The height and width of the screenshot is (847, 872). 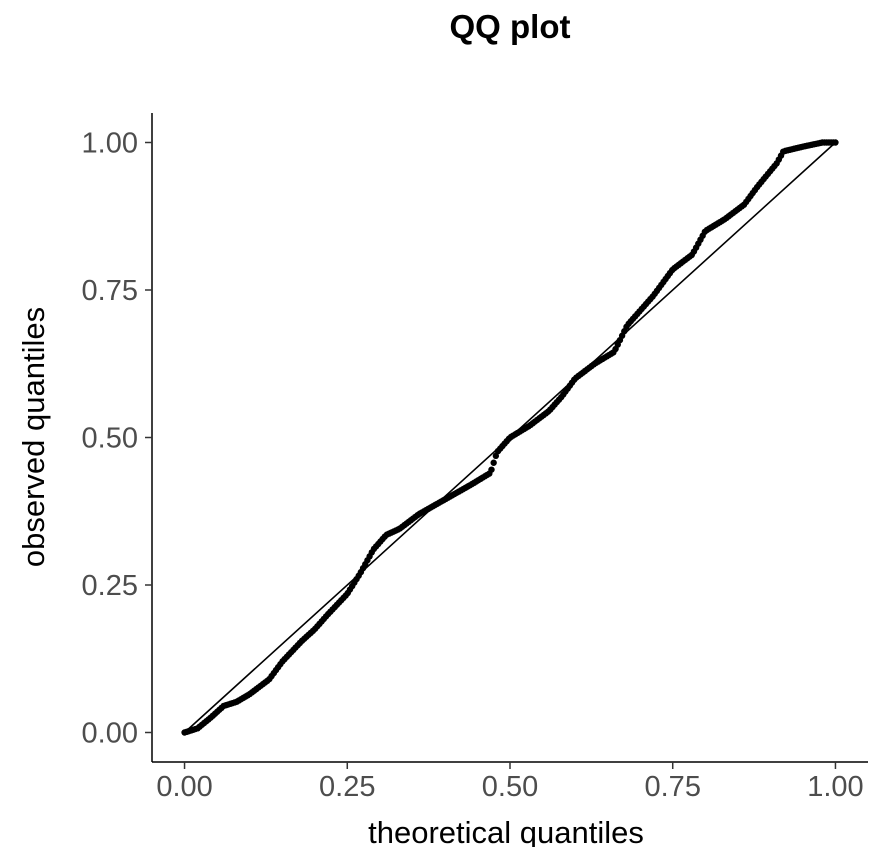 What do you see at coordinates (110, 144) in the screenshot?
I see `y-tick-label: 1.00` at bounding box center [110, 144].